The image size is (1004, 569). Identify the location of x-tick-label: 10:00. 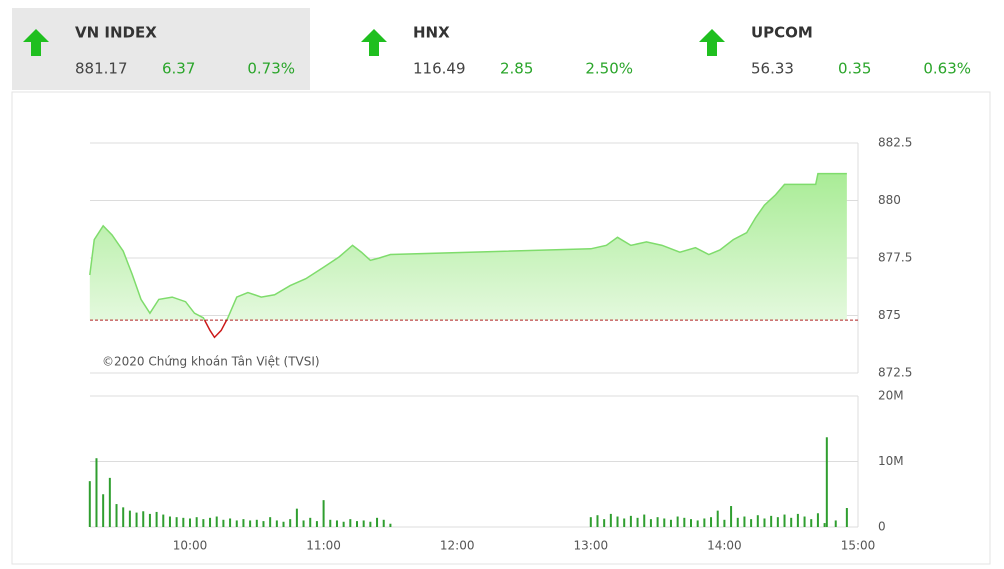
(190, 546).